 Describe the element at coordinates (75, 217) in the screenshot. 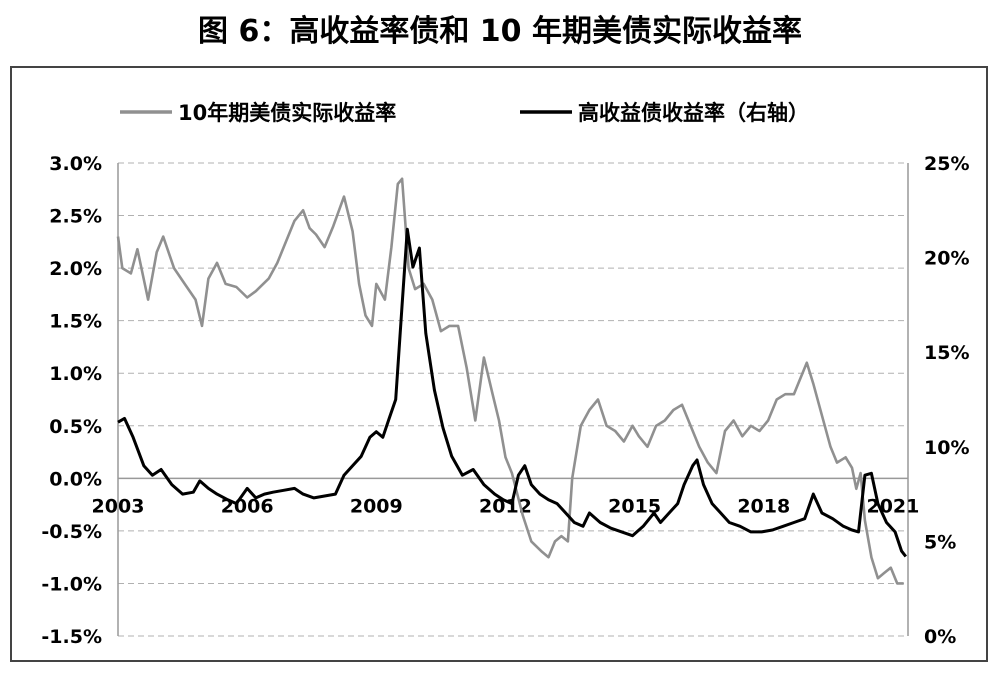

I see `left-tick-label: 2.5%` at that location.